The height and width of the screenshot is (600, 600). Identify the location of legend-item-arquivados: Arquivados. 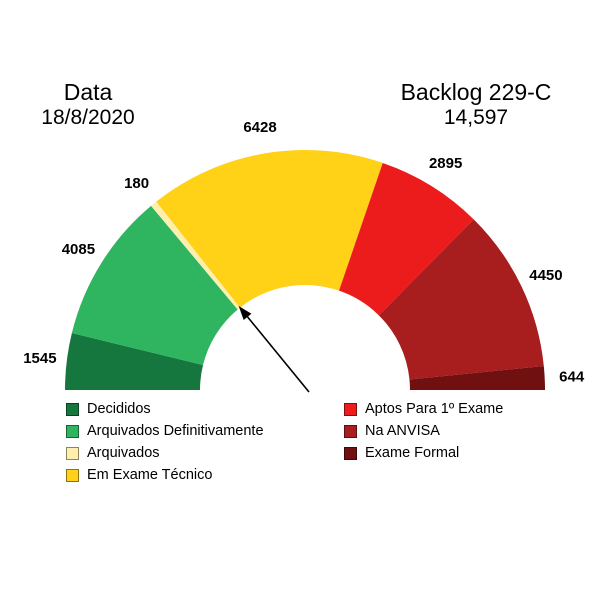
(165, 453).